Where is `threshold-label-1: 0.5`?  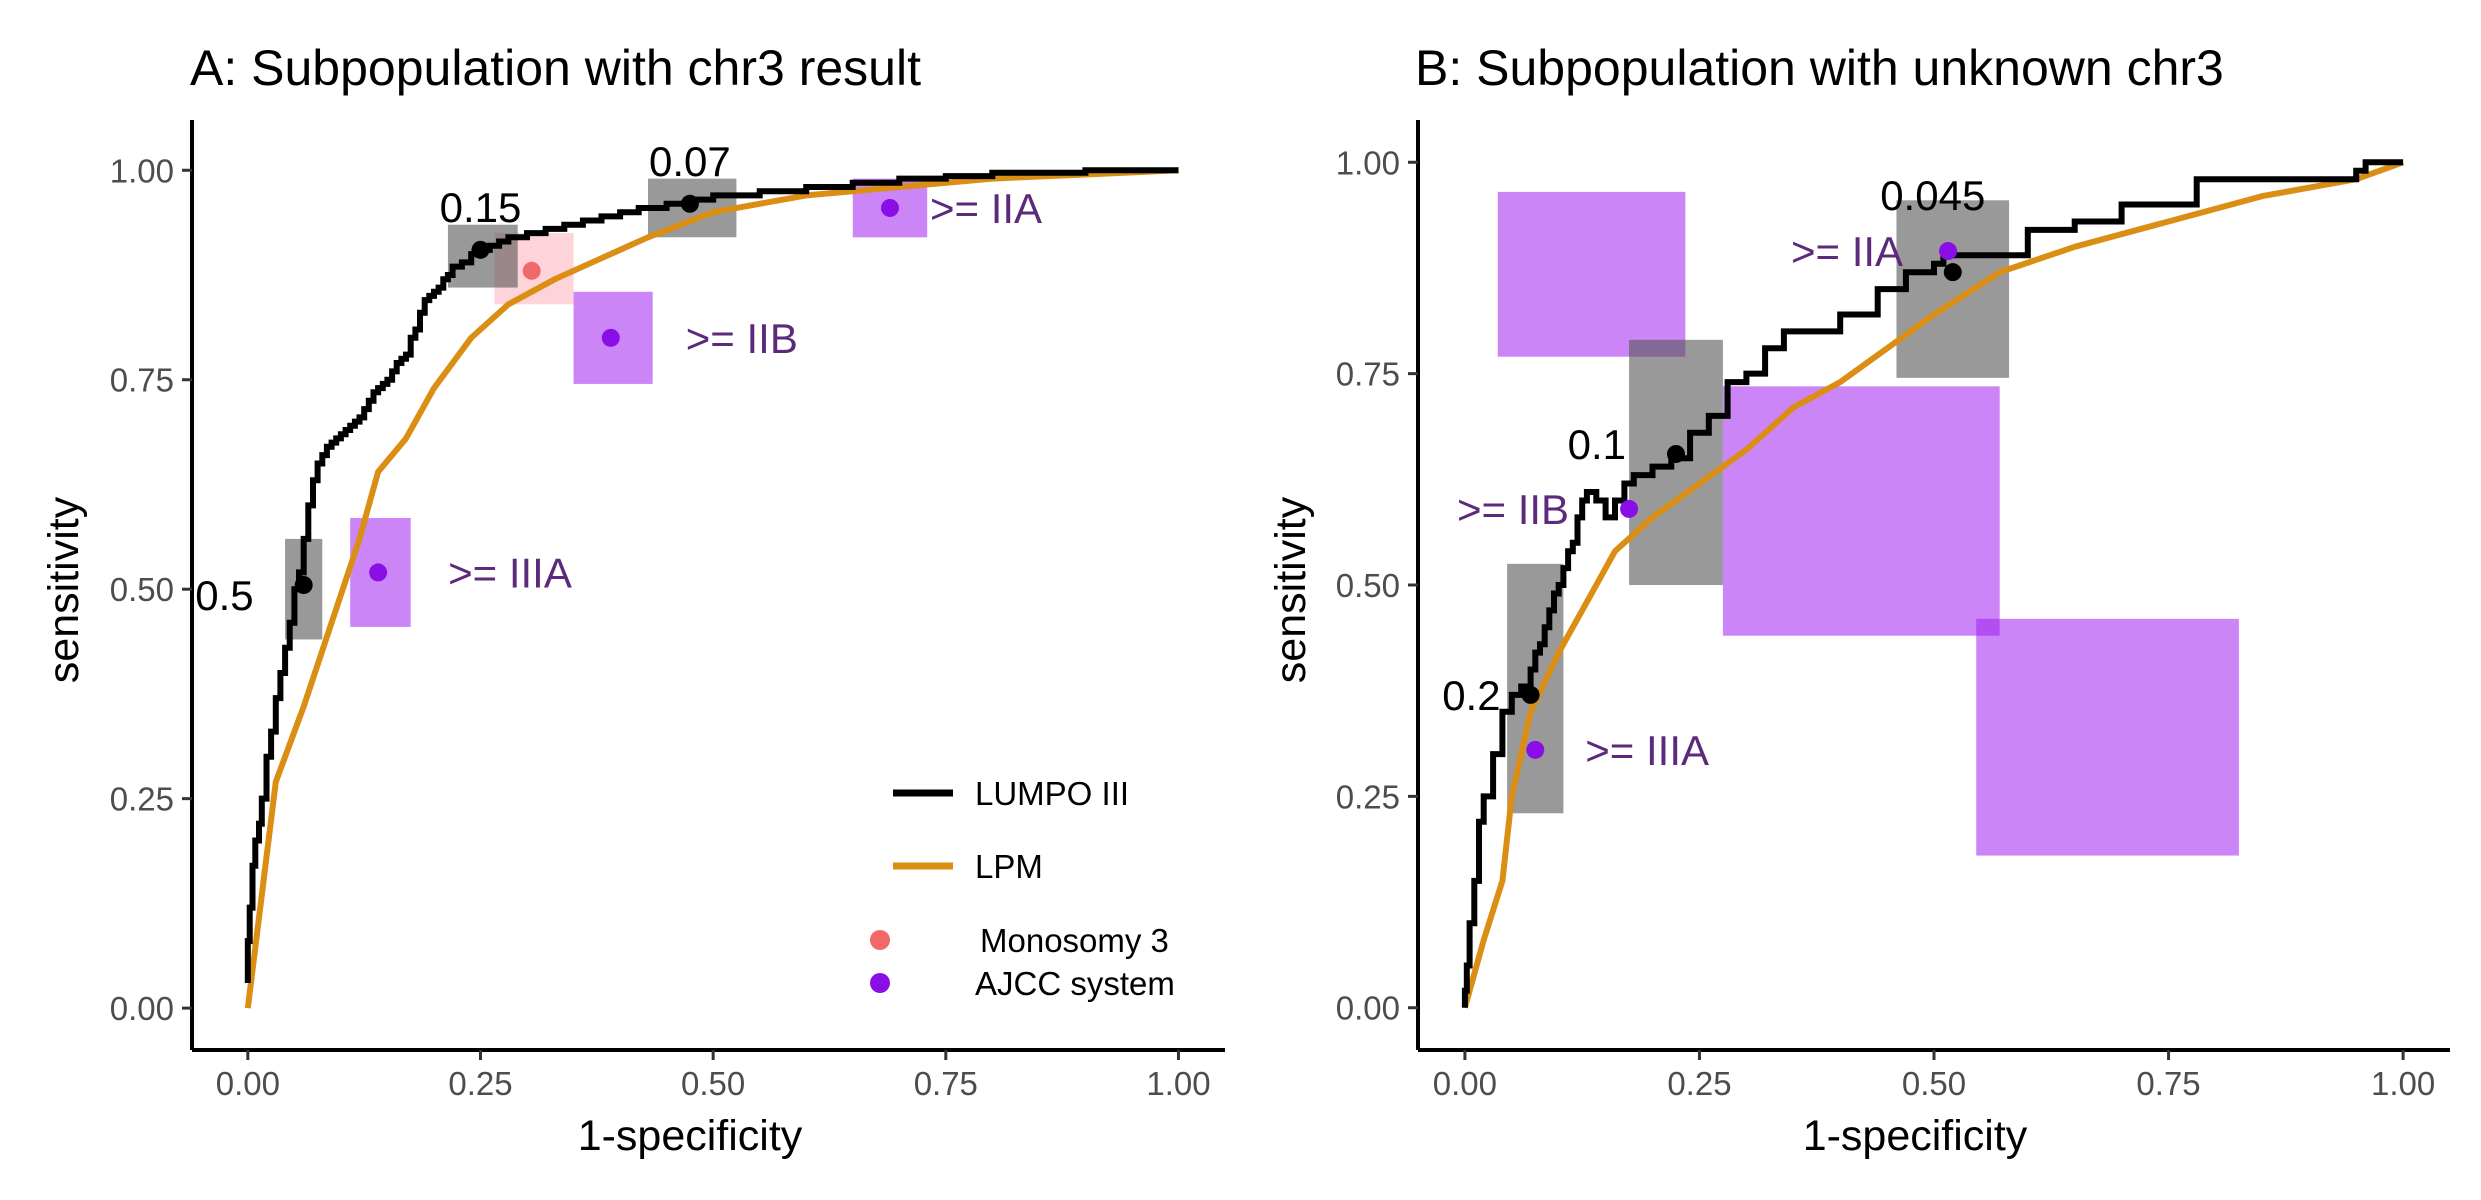
threshold-label-1: 0.5 is located at coordinates (224, 595).